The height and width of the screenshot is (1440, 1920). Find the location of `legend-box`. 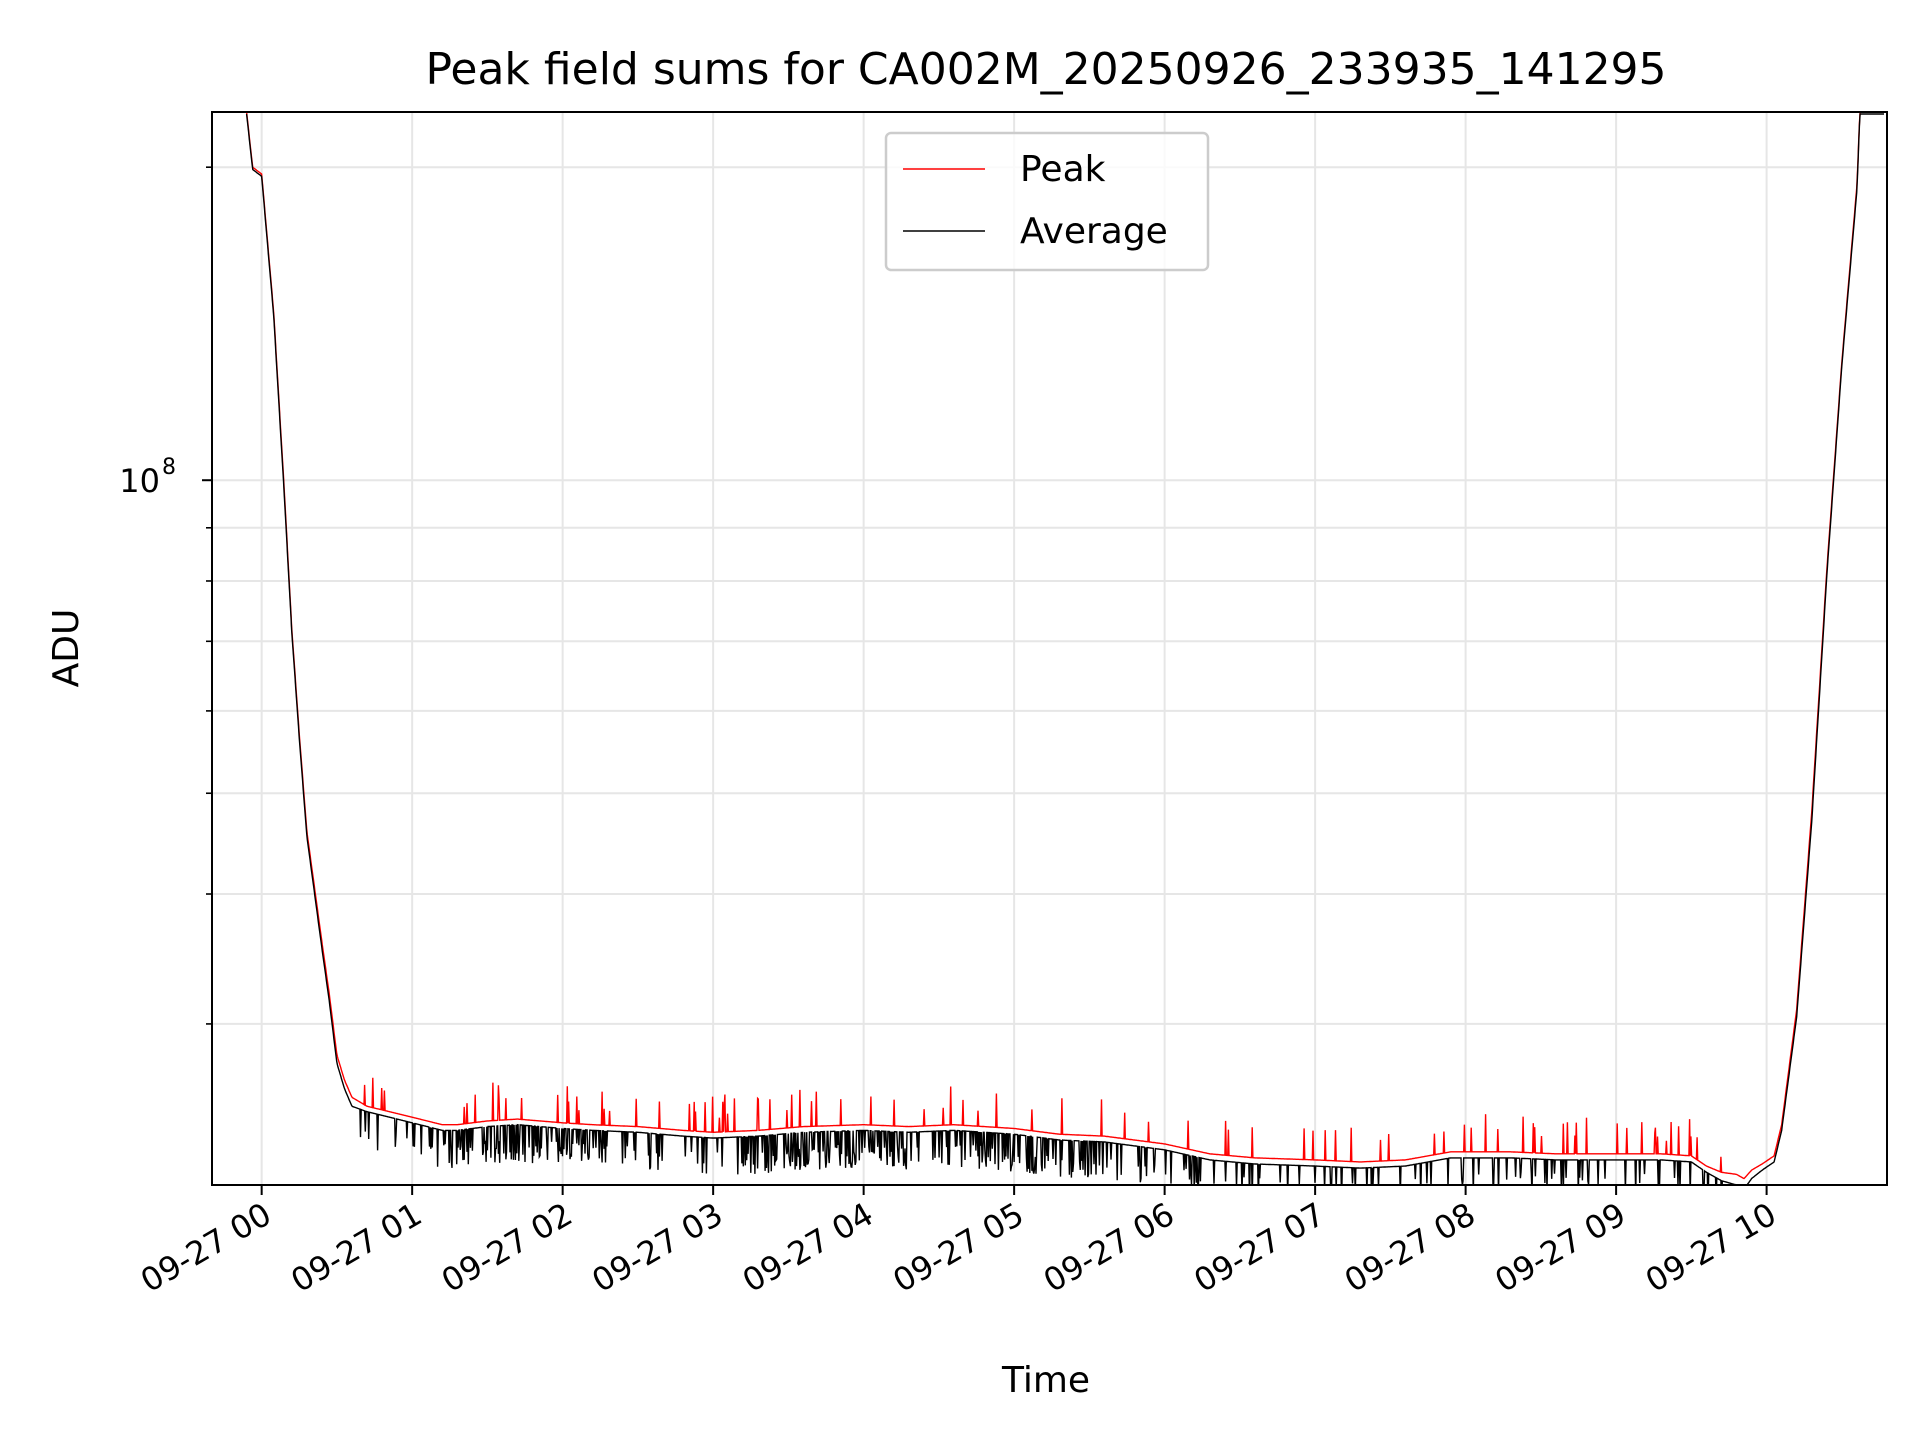

legend-box is located at coordinates (1047, 201).